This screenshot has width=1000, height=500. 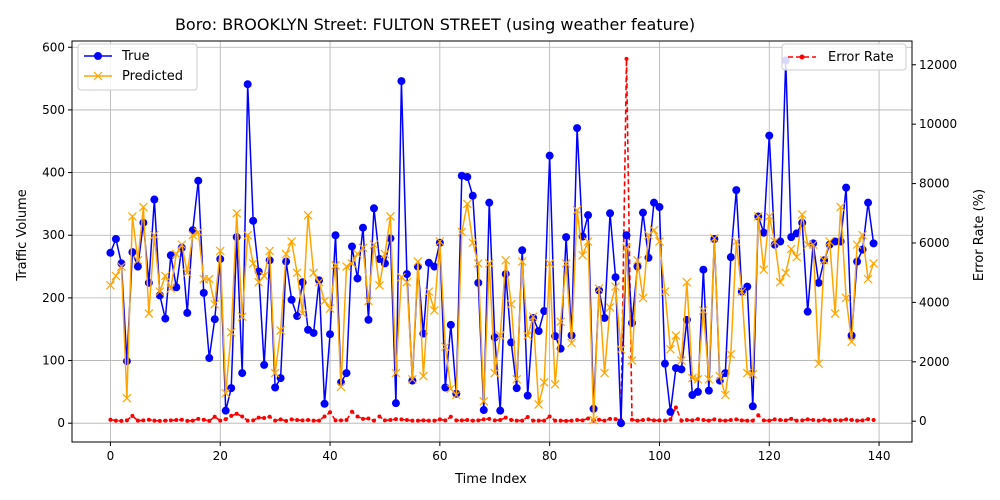 I want to click on legend-label-predicted: Predicted, so click(x=152, y=76).